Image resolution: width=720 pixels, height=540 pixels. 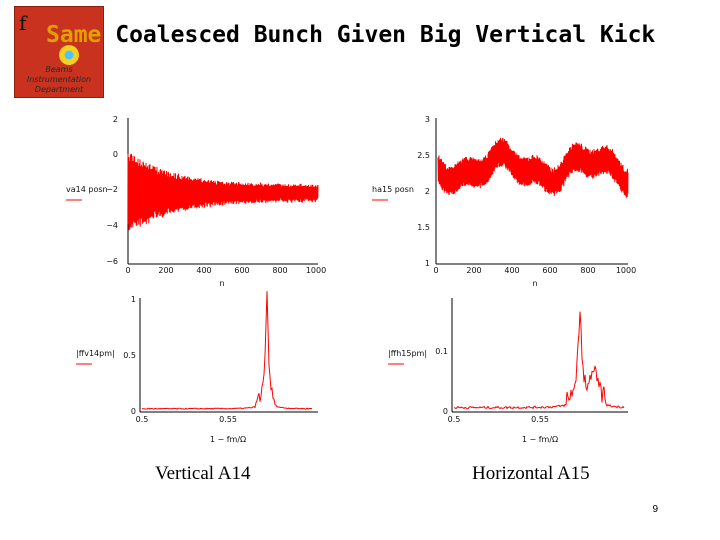 What do you see at coordinates (23, 23) in the screenshot?
I see `logo-letter: f` at bounding box center [23, 23].